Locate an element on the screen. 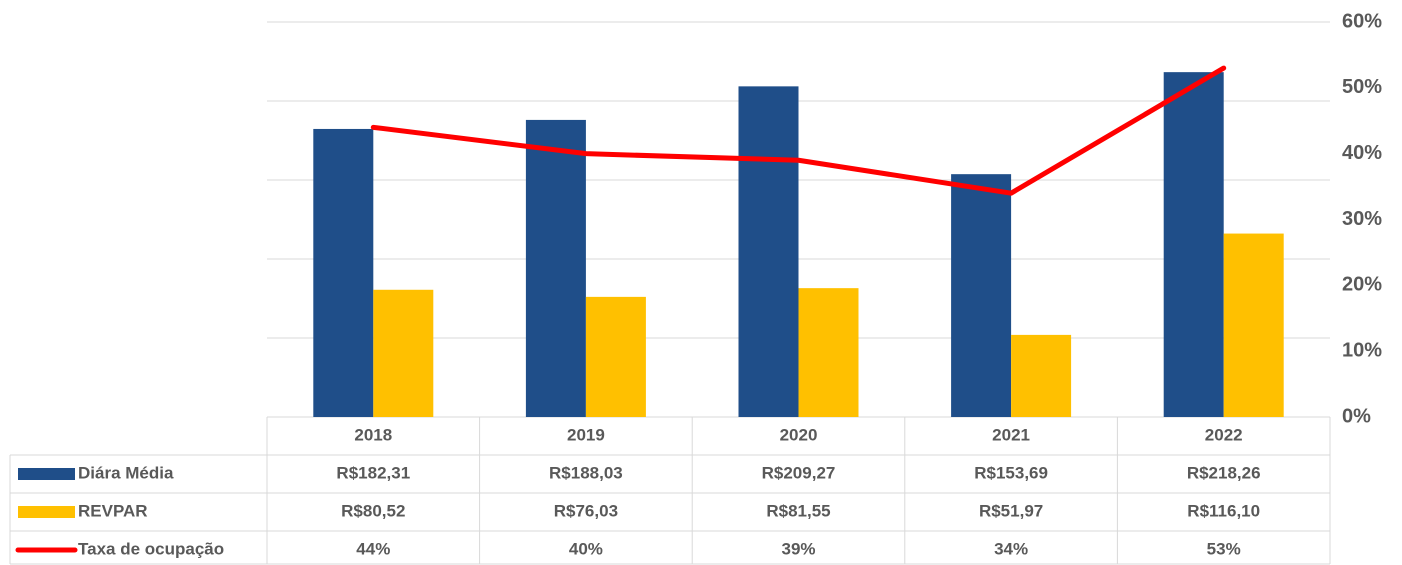 The width and height of the screenshot is (1402, 565). y2-tick-label: 30% is located at coordinates (1362, 219).